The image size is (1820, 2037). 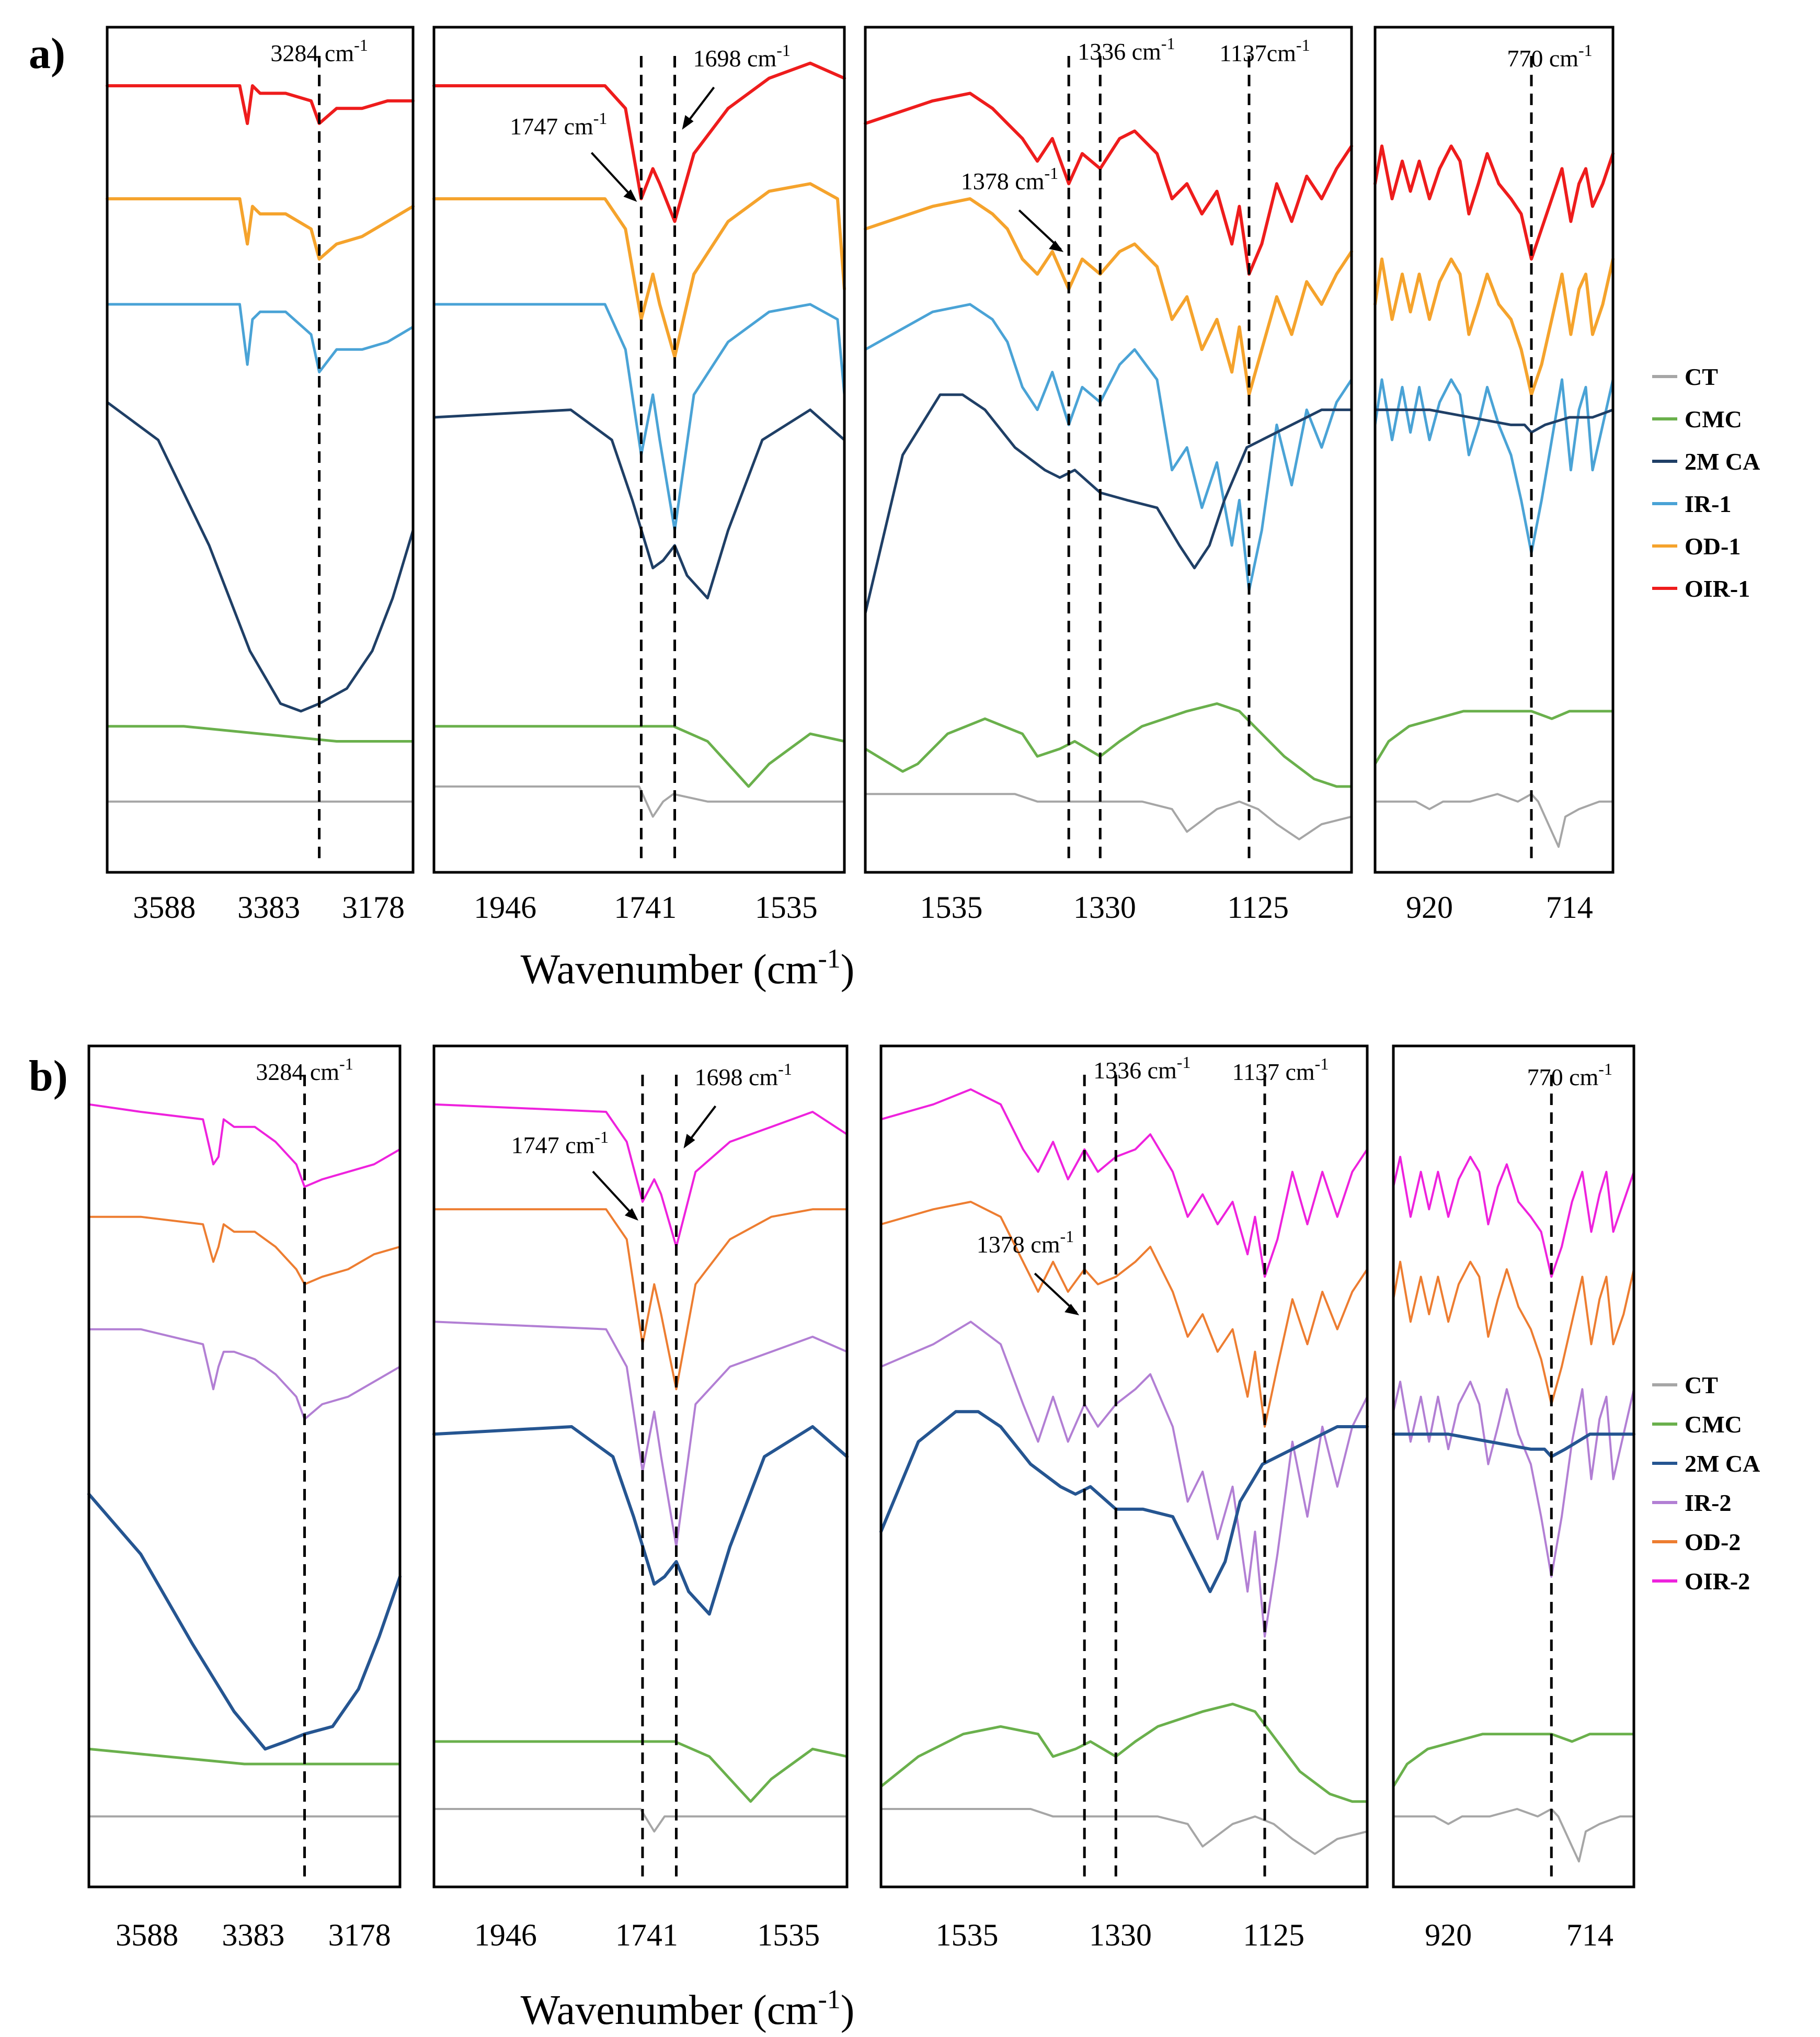 What do you see at coordinates (1494, 738) in the screenshot?
I see `series-cmc-a4` at bounding box center [1494, 738].